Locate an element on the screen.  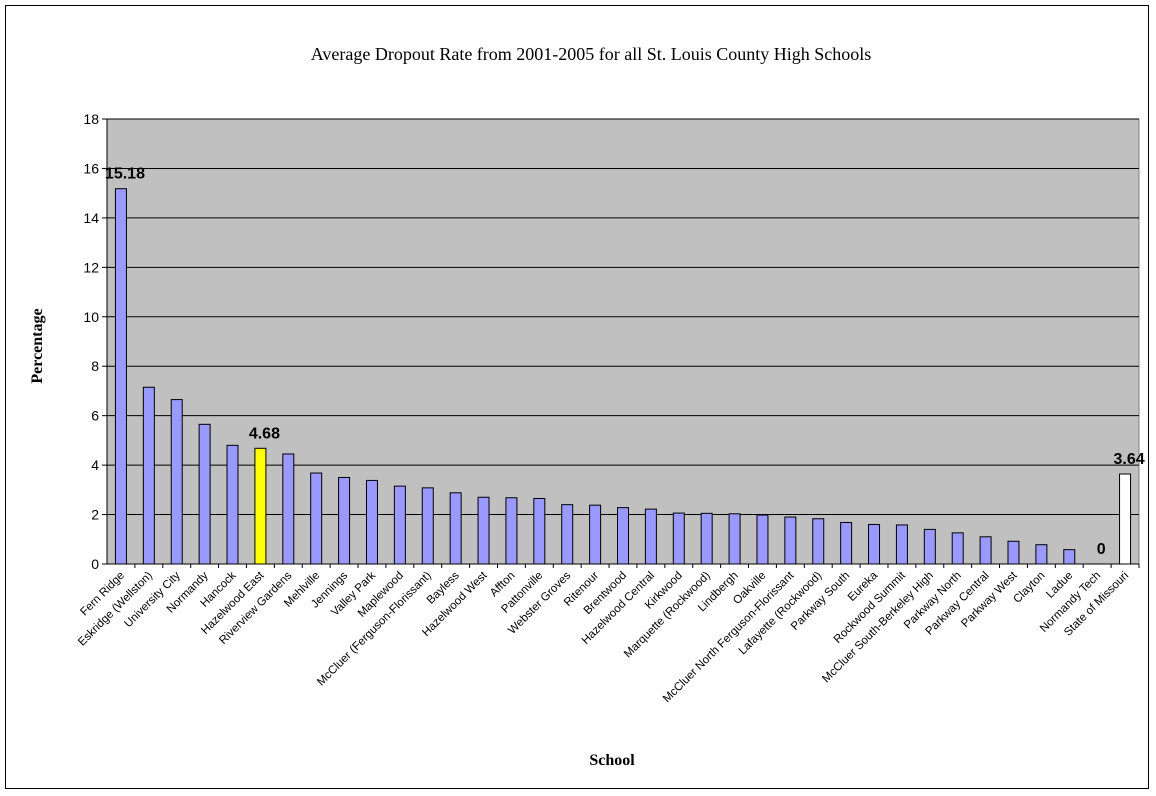
data-label: 15.18 is located at coordinates (125, 174).